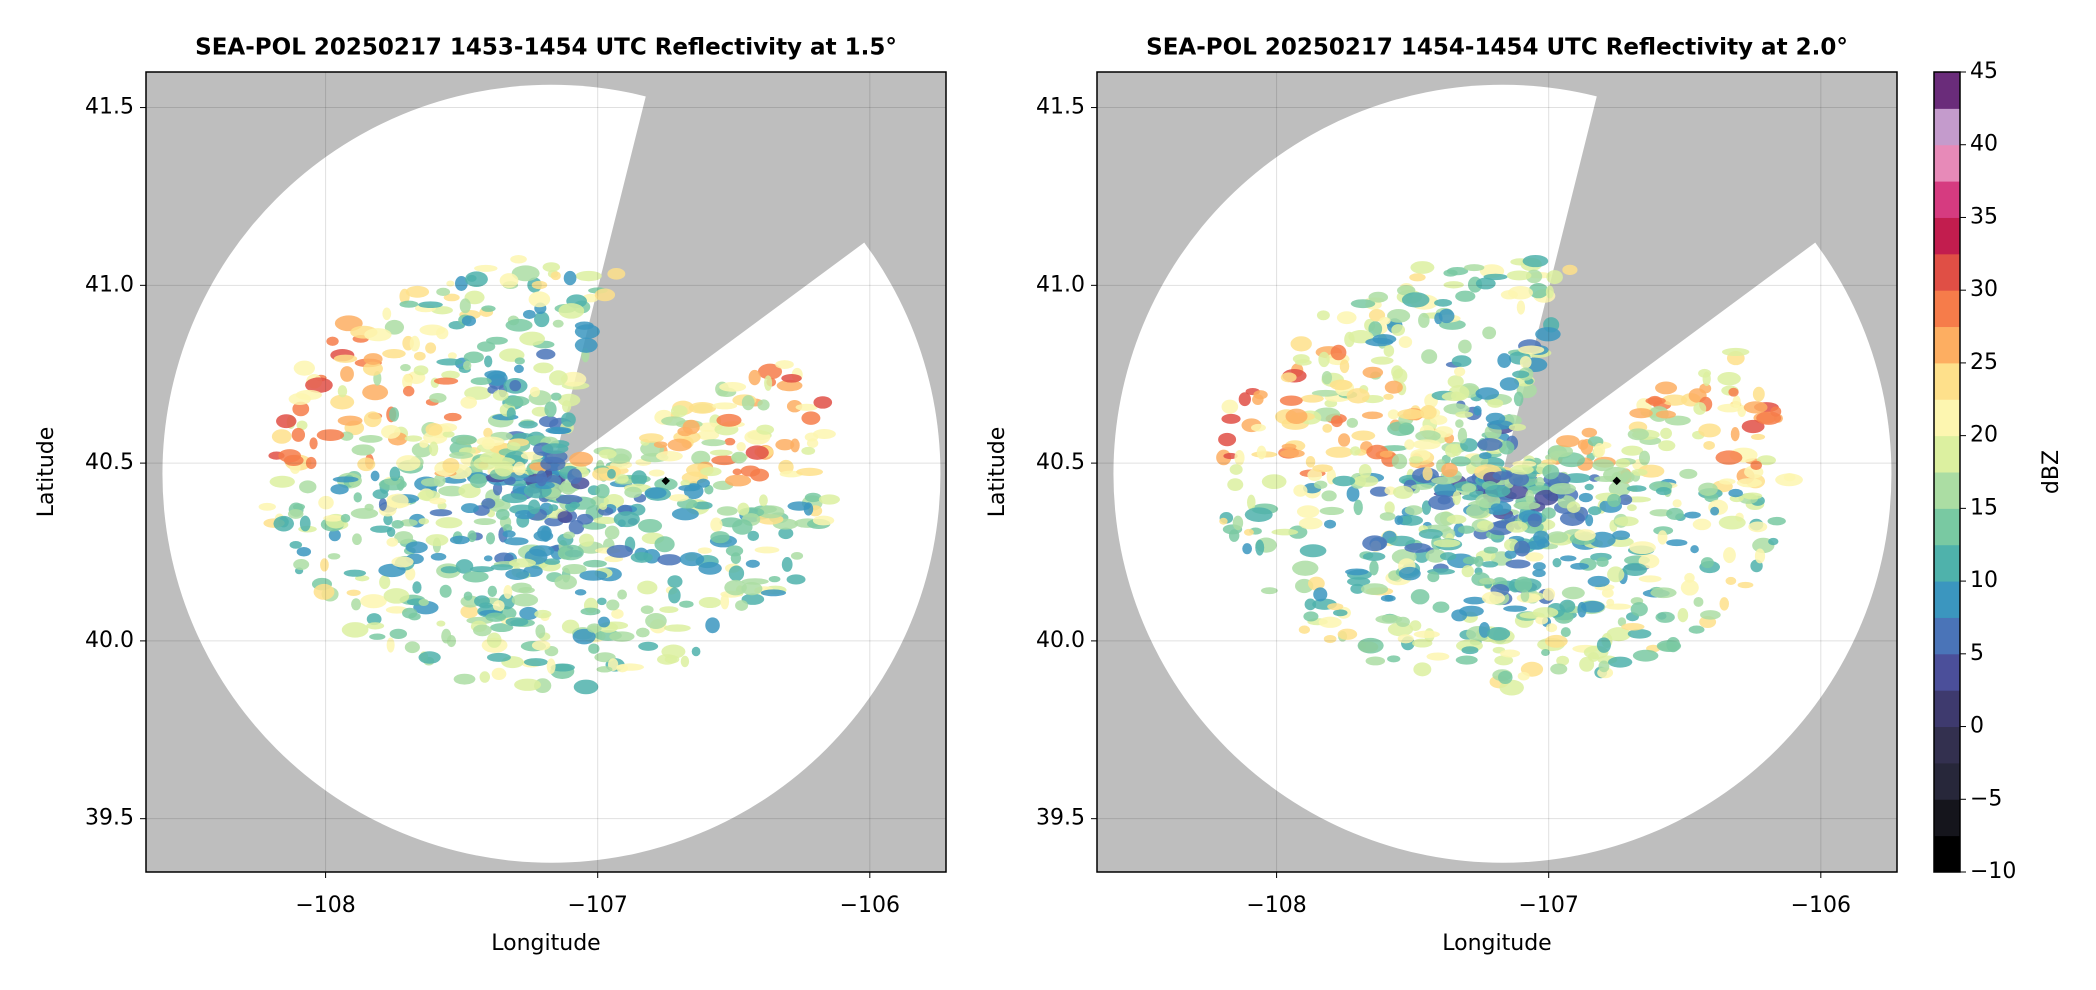 The image size is (2096, 990). Describe the element at coordinates (1993, 871) in the screenshot. I see `colorbar-tick-label: −10` at that location.